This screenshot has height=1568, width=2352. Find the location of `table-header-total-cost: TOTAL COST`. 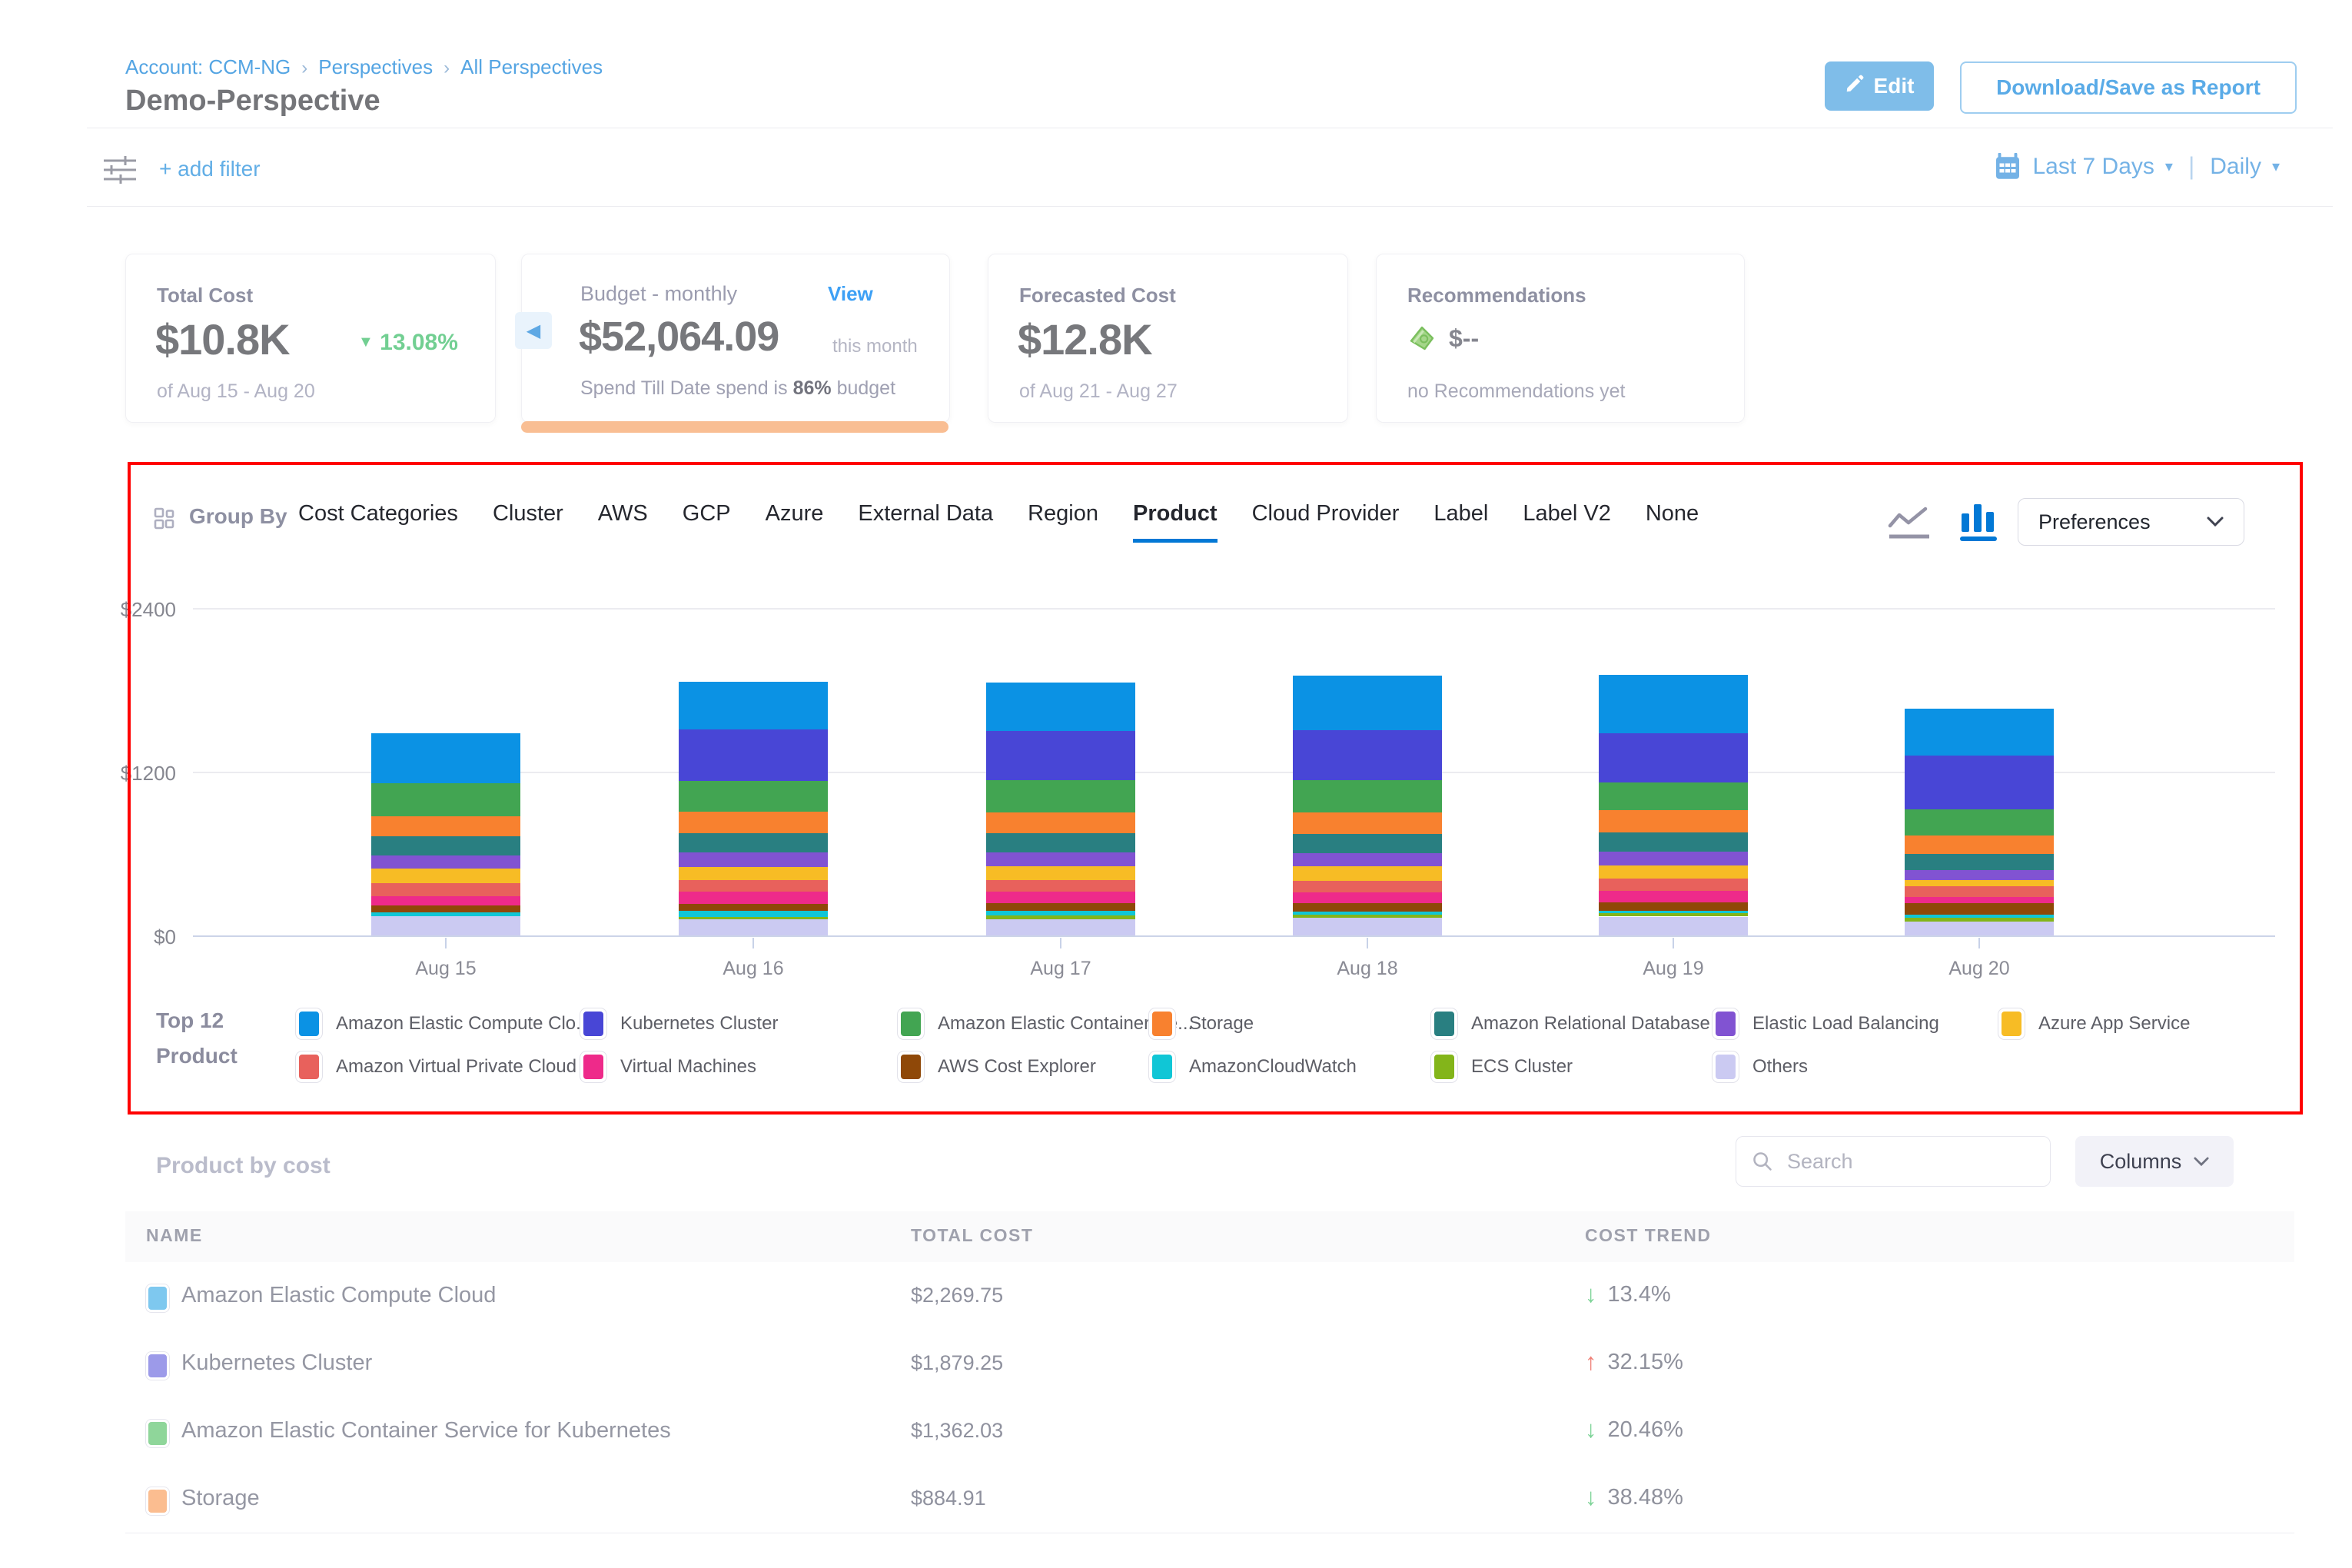

table-header-total-cost: TOTAL COST is located at coordinates (972, 1235).